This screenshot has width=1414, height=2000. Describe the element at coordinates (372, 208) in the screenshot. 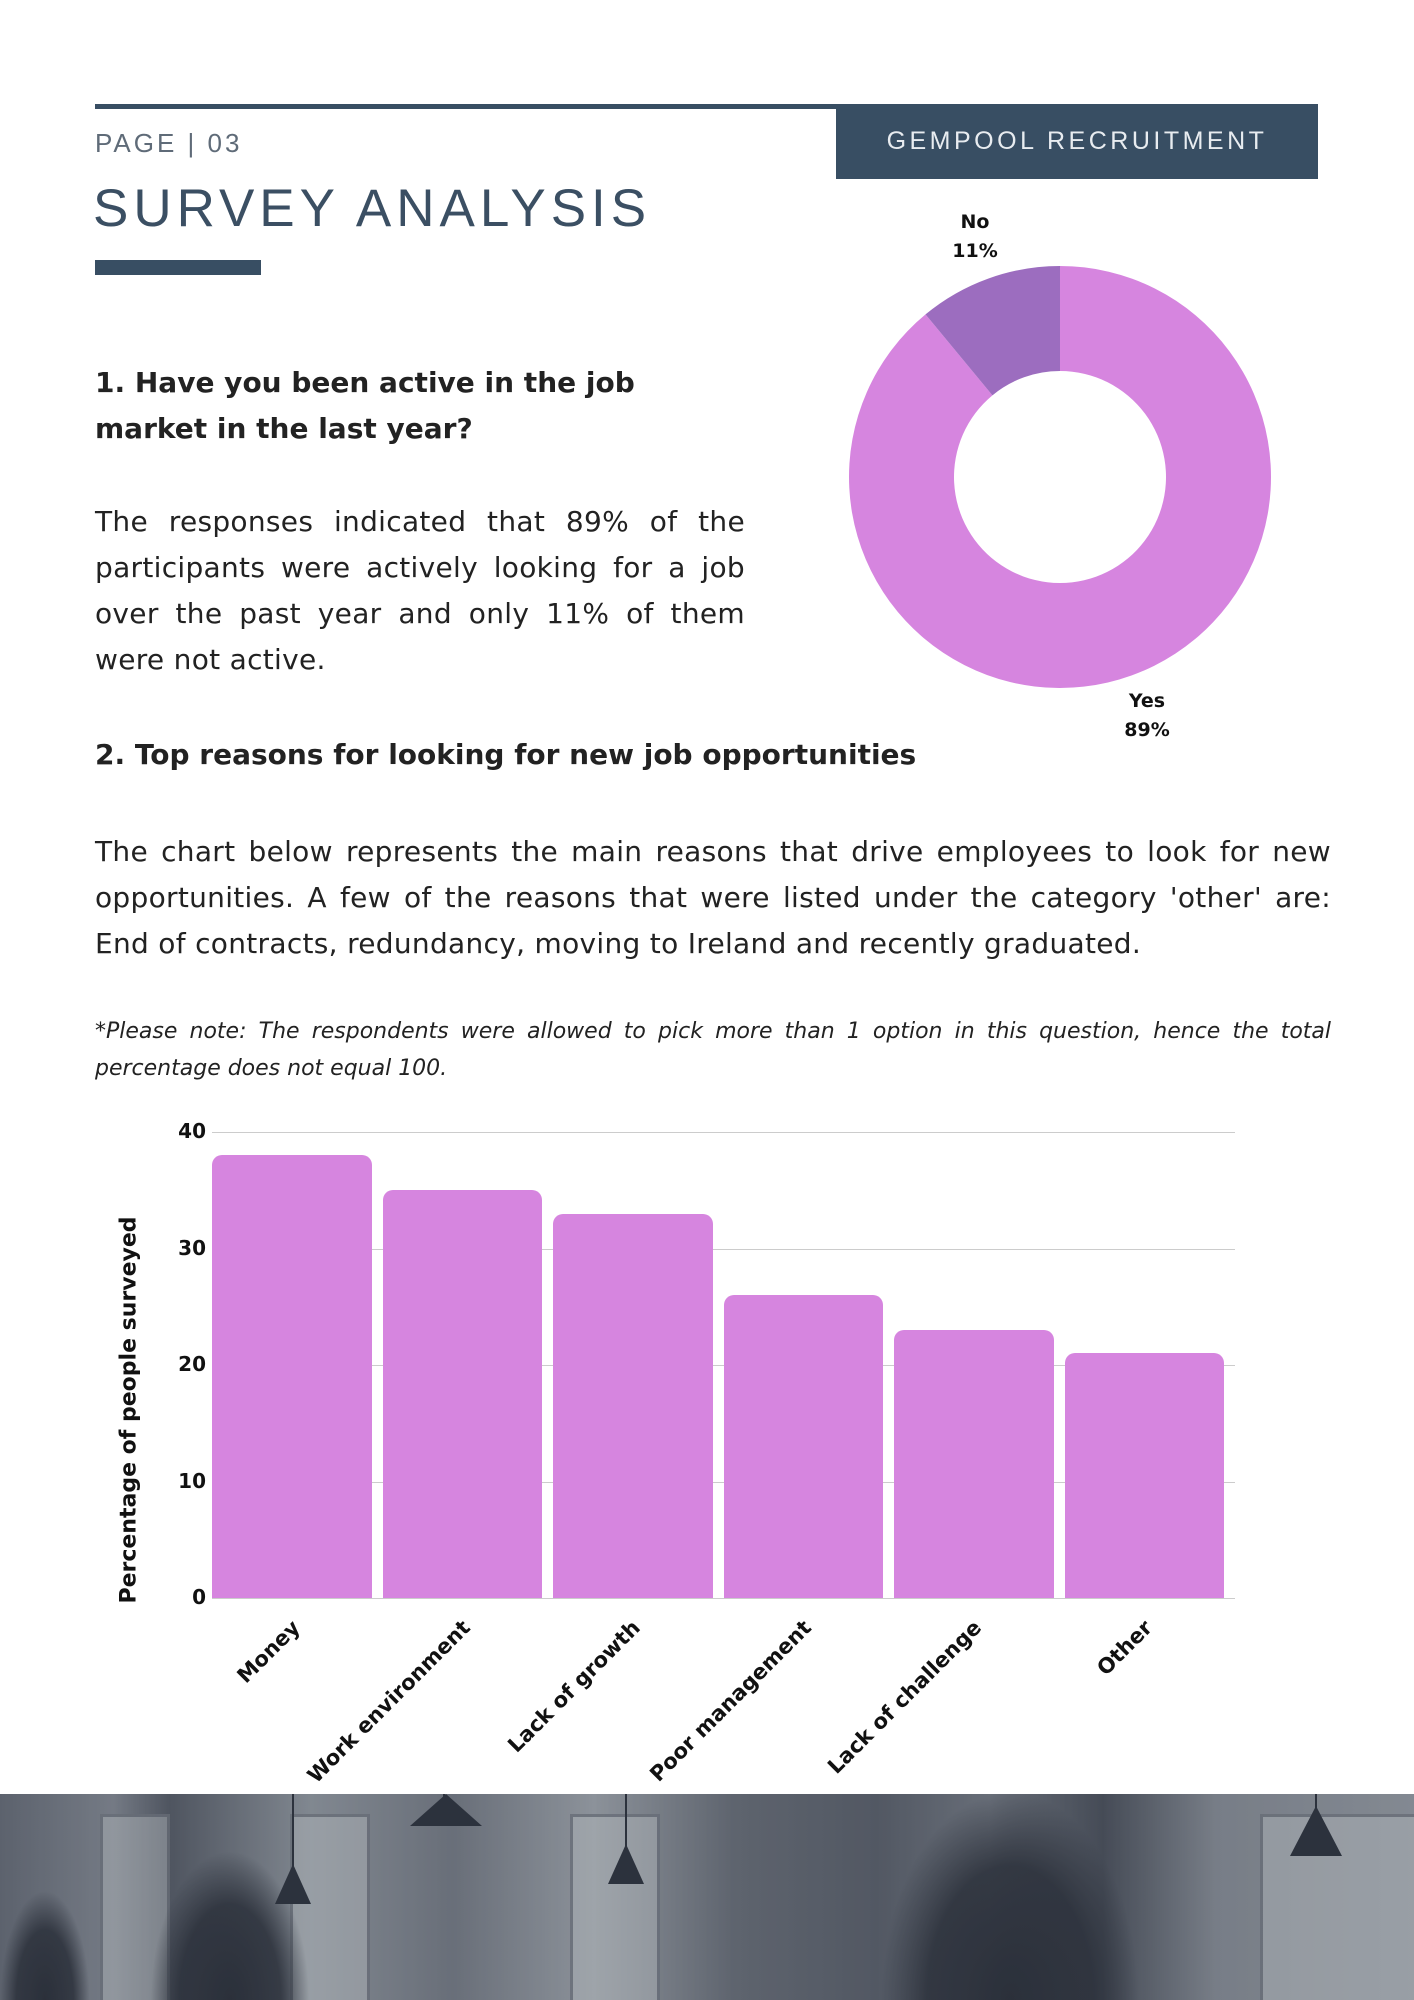

I see `page-title: SURVEY ANALYSIS` at that location.